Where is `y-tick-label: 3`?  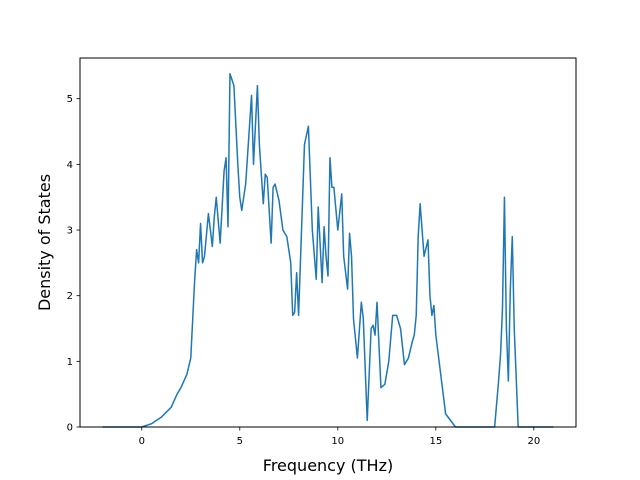
y-tick-label: 3 is located at coordinates (70, 231).